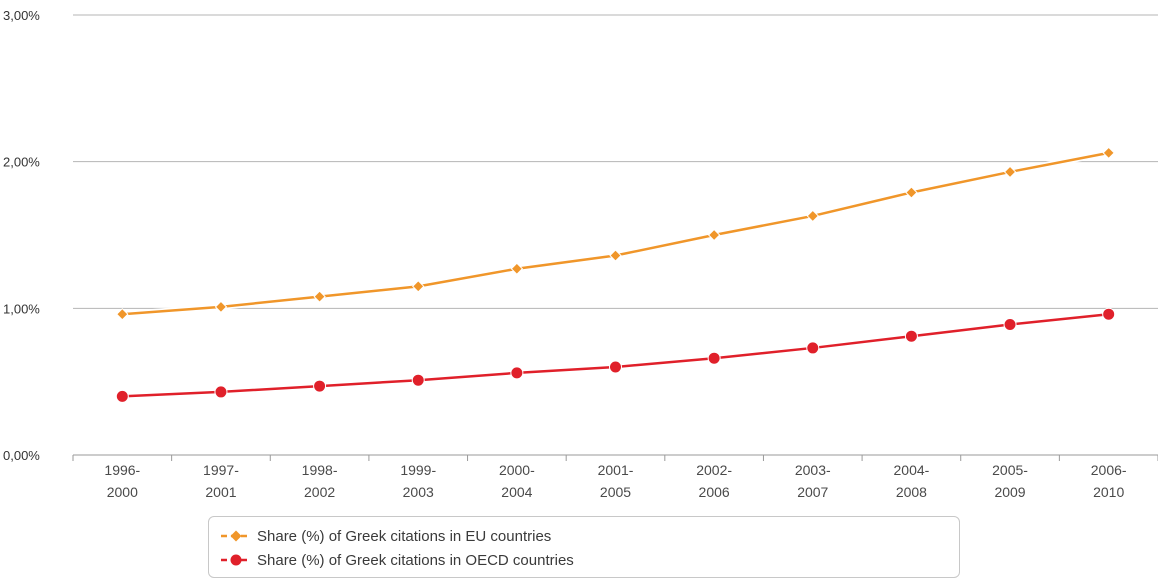  Describe the element at coordinates (714, 481) in the screenshot. I see `x-tick-label: 2002-2006` at that location.